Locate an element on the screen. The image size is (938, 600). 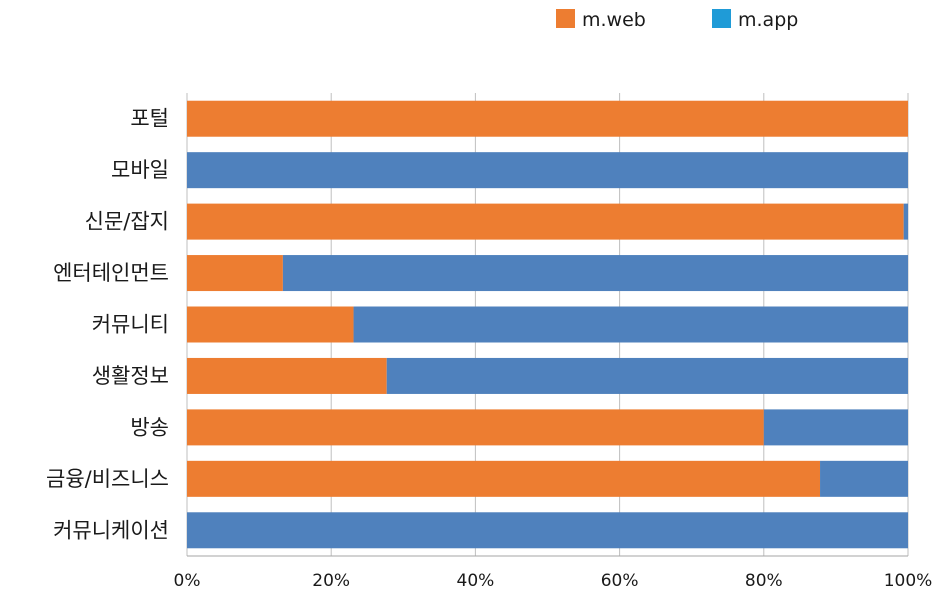
category-label: 방송 is located at coordinates (149, 427).